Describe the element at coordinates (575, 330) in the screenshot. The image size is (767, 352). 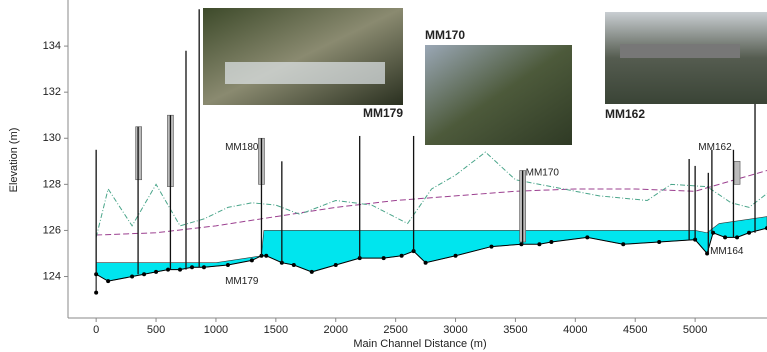
I see `x-tick-label: 4000` at that location.